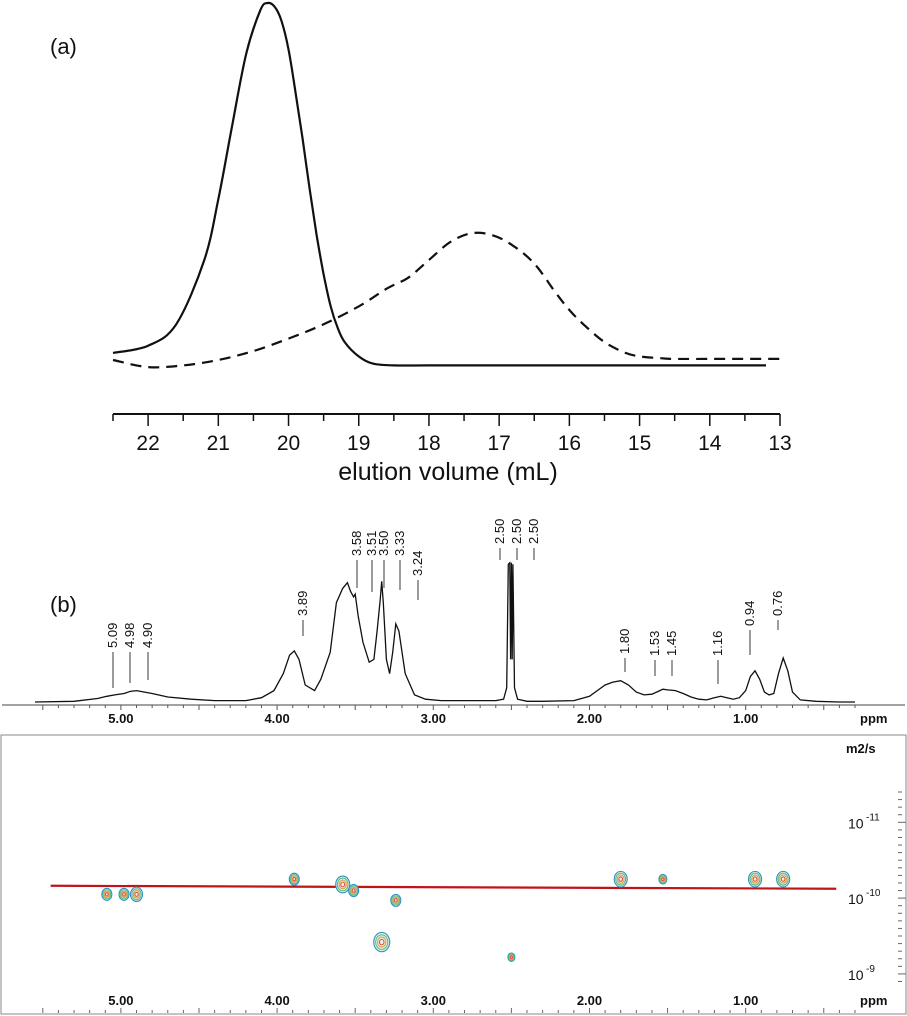 Image resolution: width=907 pixels, height=1016 pixels. What do you see at coordinates (449, 1003) in the screenshot?
I see `dosy-x-ticks: 5.00 4.00 3.00 2.00 1.00` at bounding box center [449, 1003].